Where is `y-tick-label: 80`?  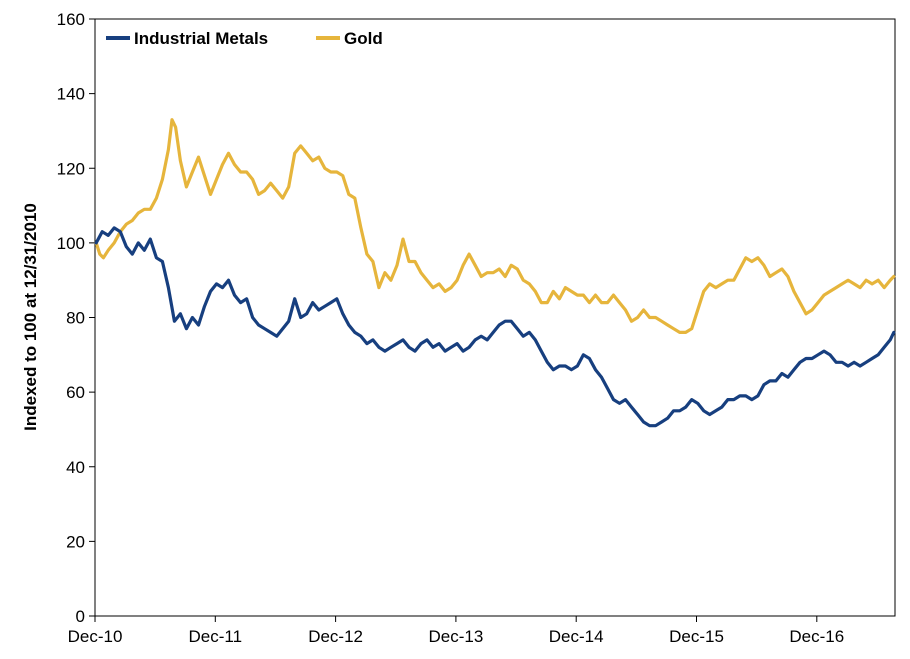 y-tick-label: 80 is located at coordinates (75, 318).